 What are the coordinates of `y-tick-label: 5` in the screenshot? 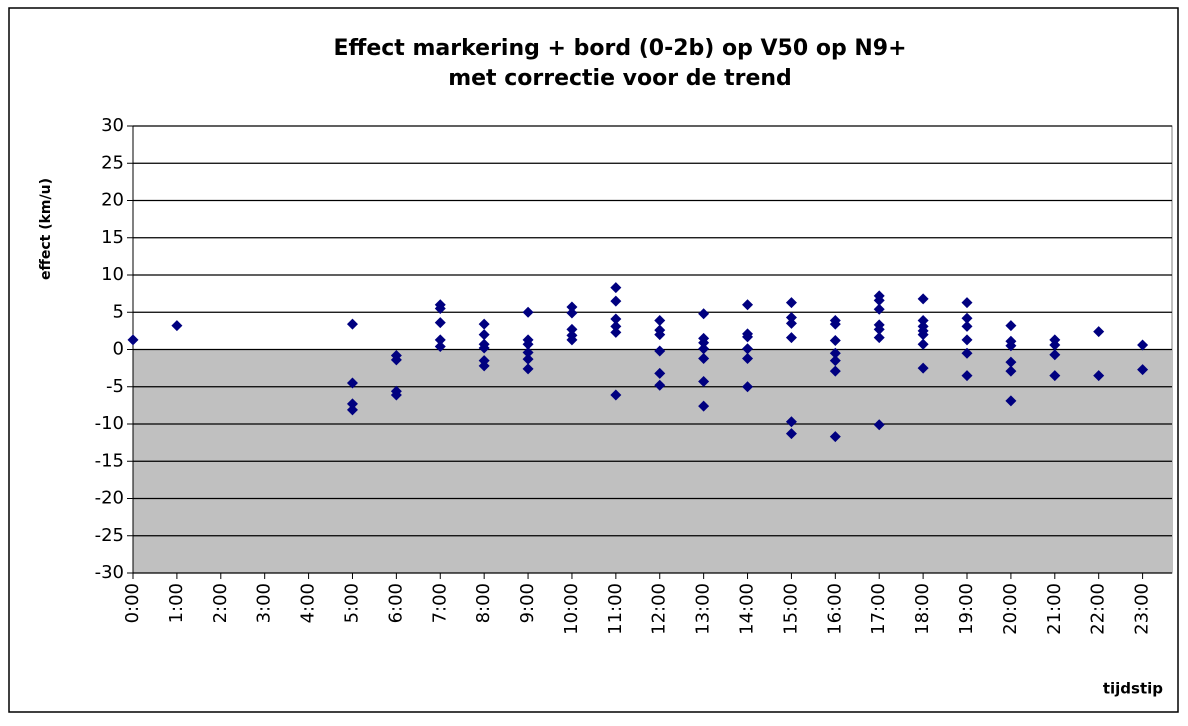 It's located at (118, 311).